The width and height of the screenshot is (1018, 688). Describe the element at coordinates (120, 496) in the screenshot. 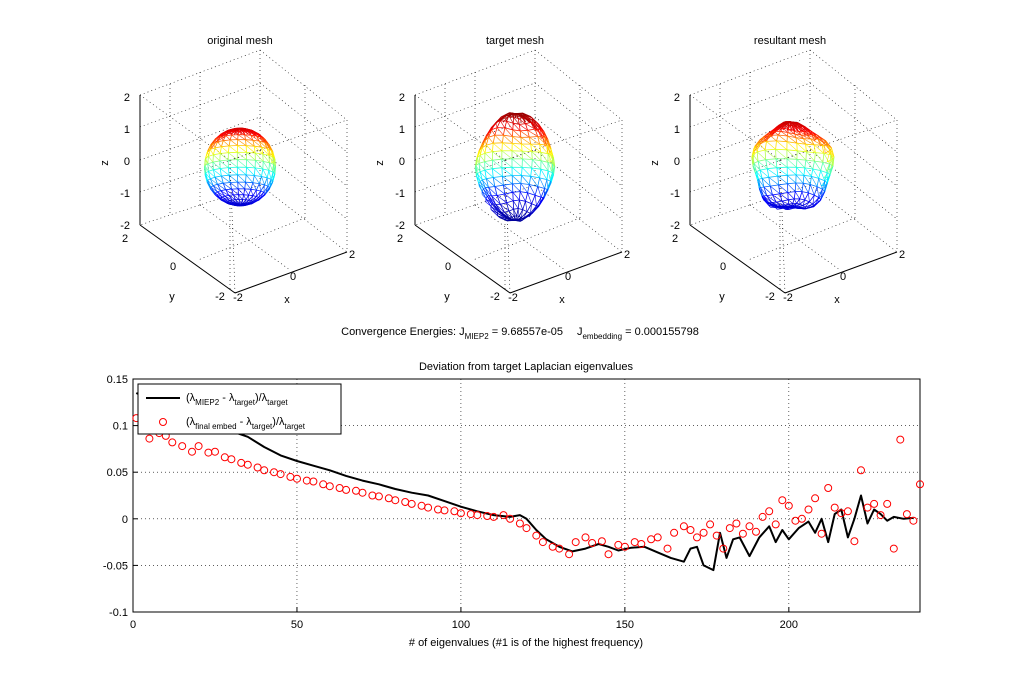

I see `y-ticks: -0.1 -0.05 0 0.05 0.1 0.15` at that location.